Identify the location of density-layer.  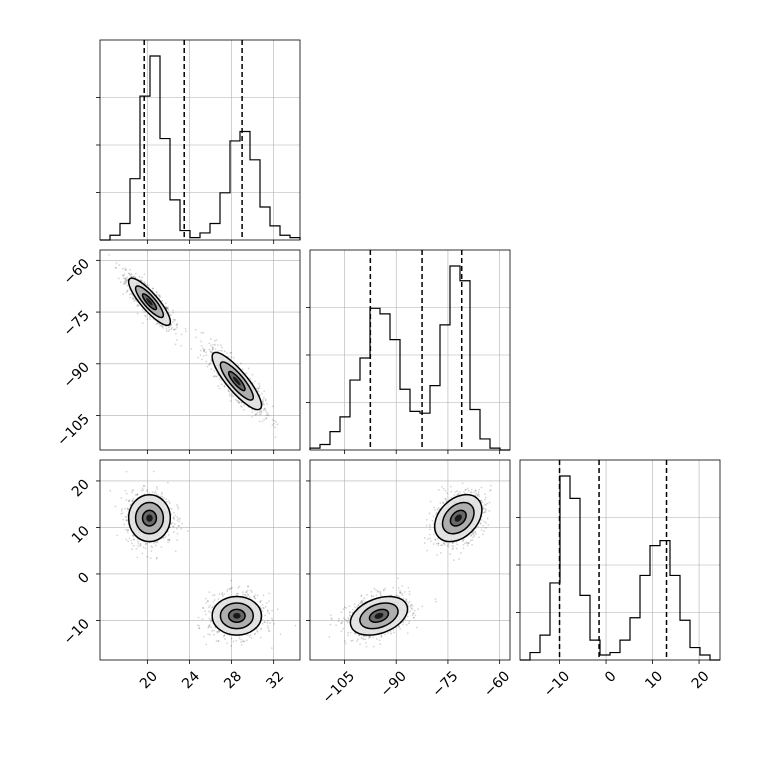
(410, 565).